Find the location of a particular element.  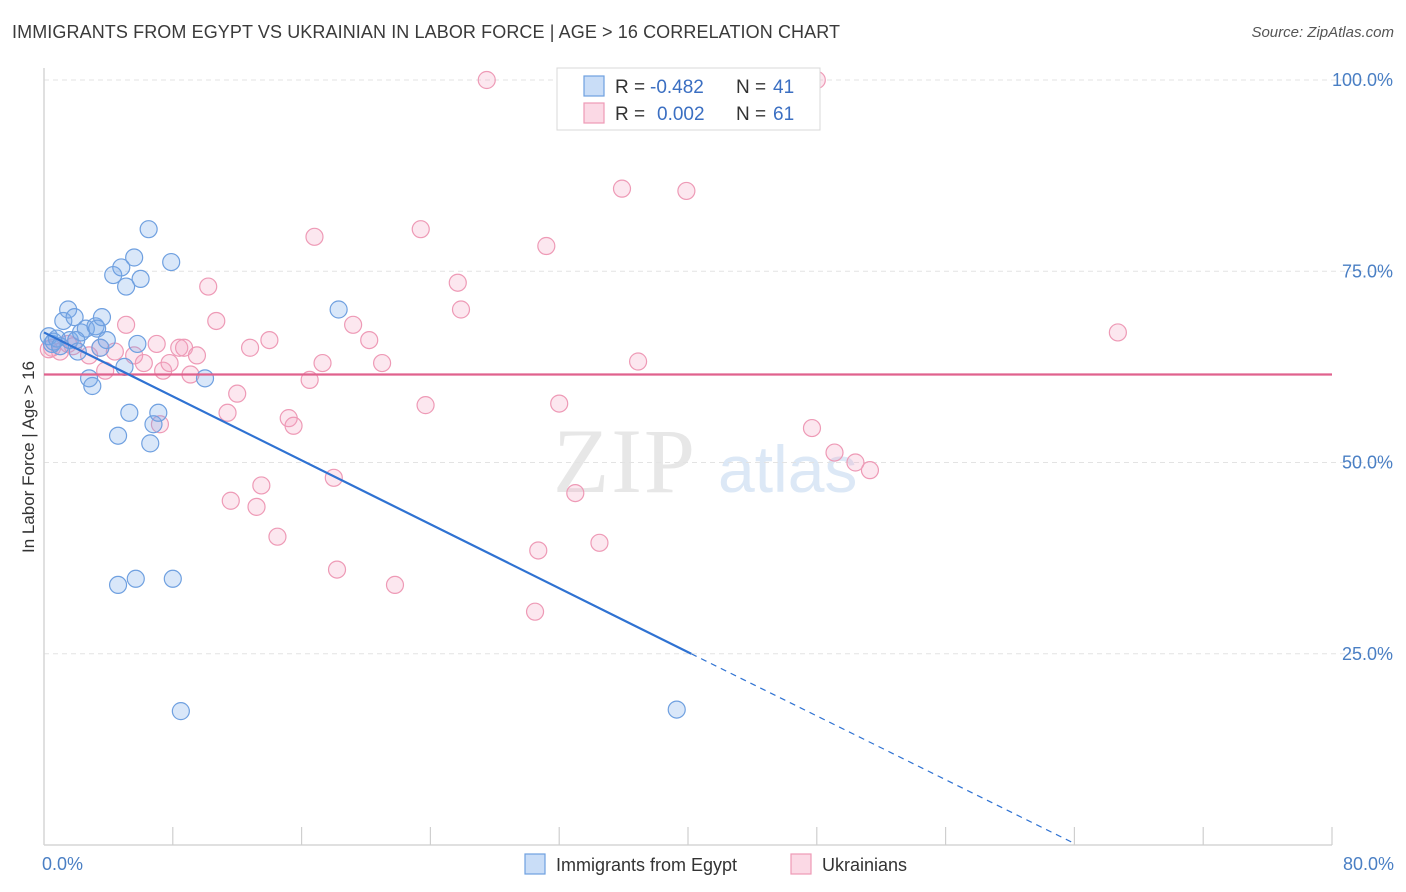

legend-egypt-n-value: 41 is located at coordinates (783, 87).